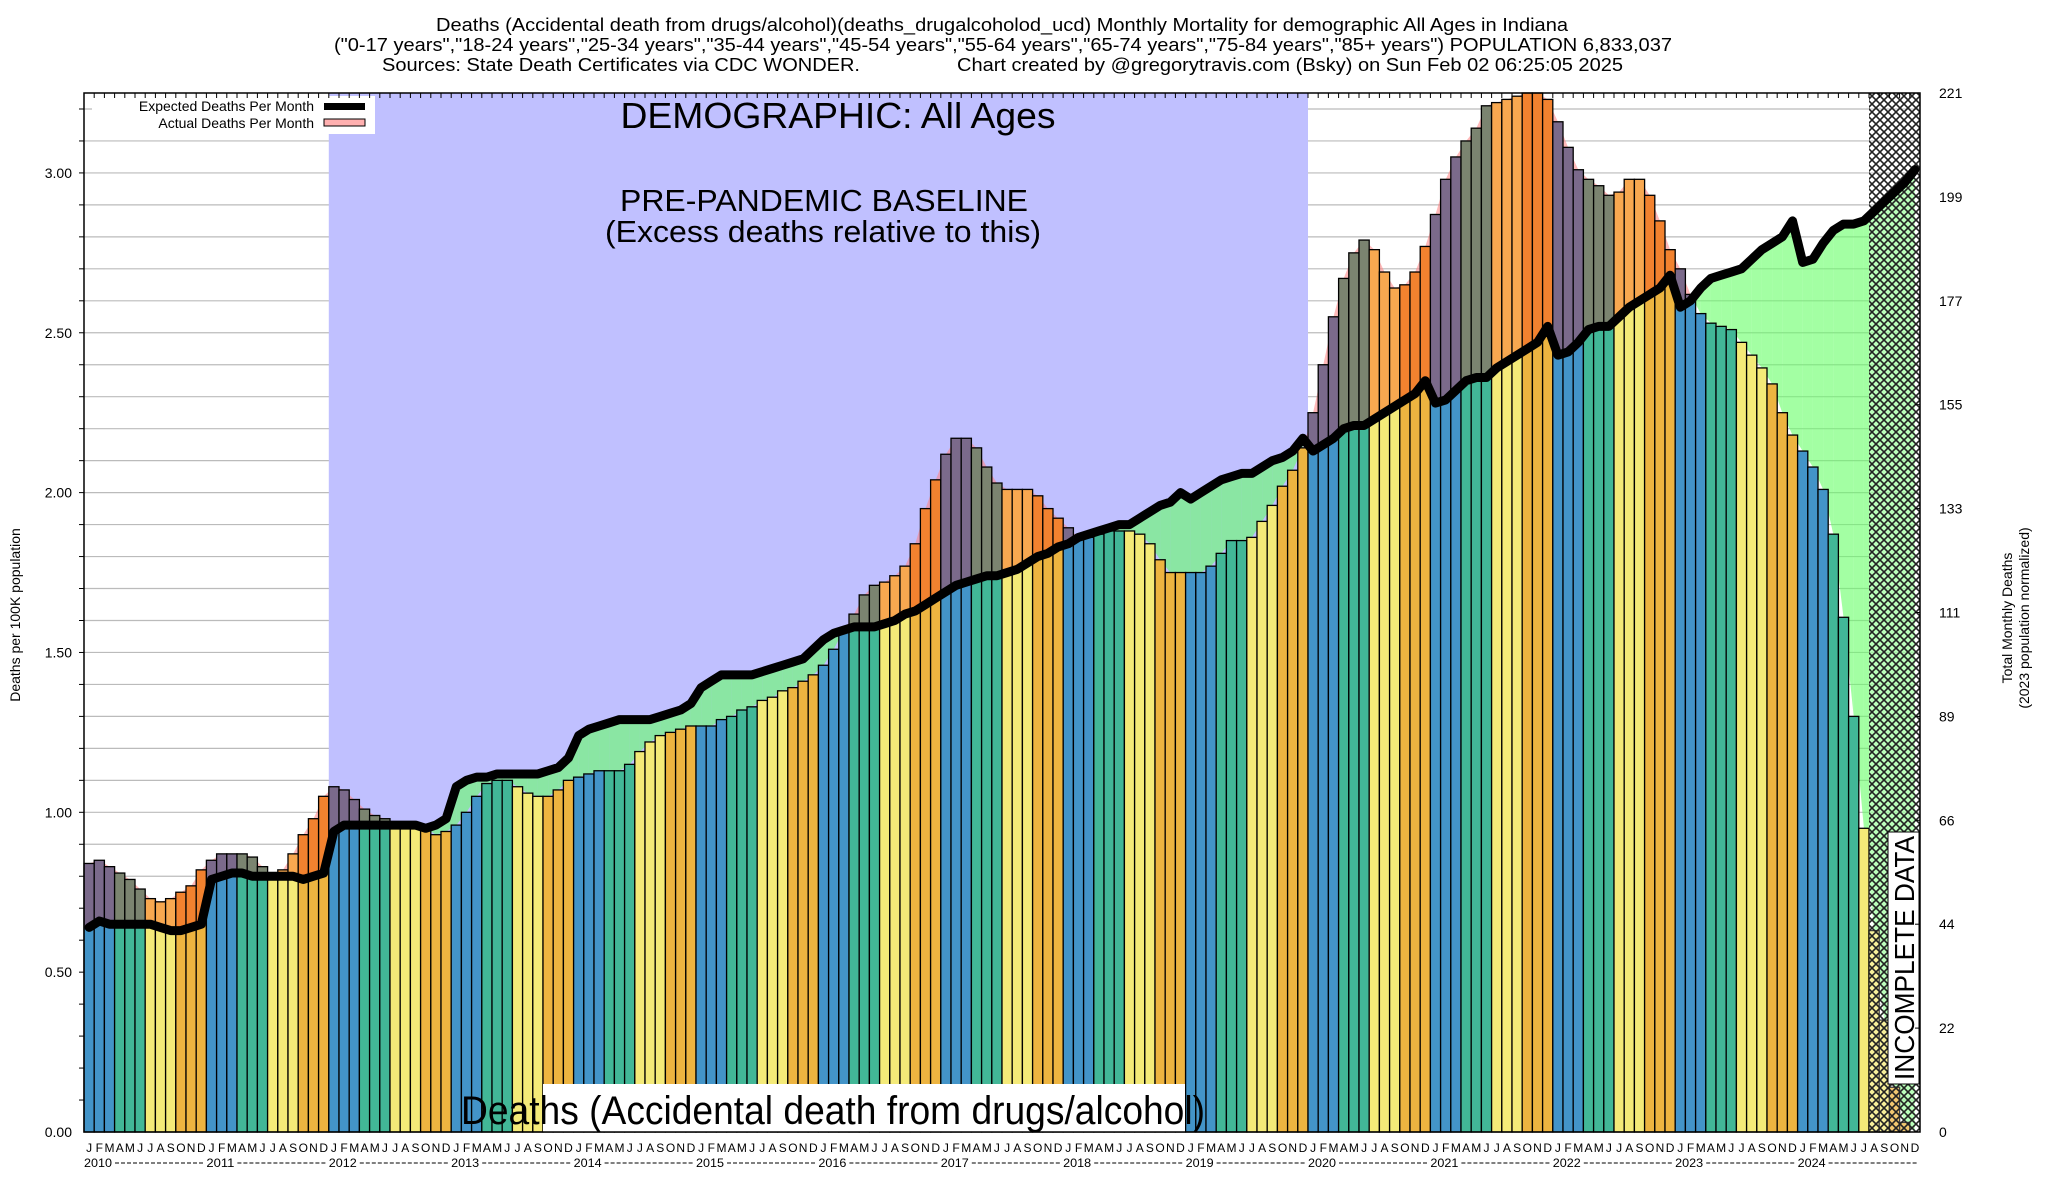 The width and height of the screenshot is (2048, 1200). I want to click on incomplete-data-box, so click(1903, 958).